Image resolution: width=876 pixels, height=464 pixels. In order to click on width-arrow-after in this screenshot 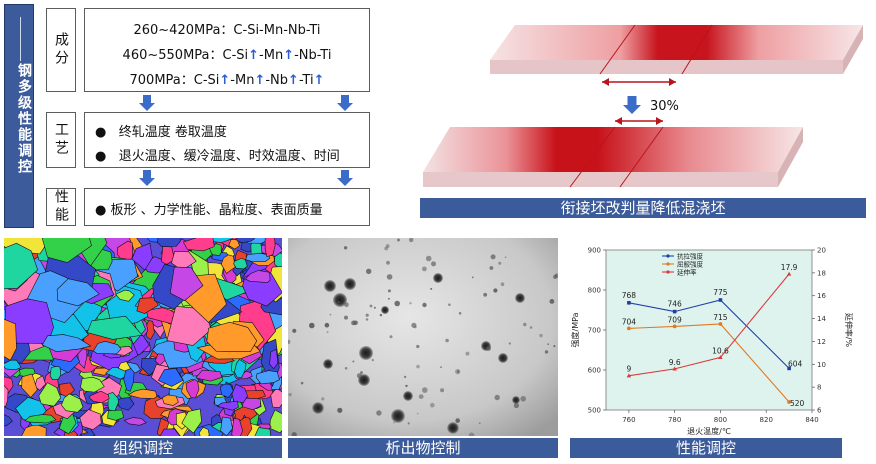, I will do `click(639, 121)`.